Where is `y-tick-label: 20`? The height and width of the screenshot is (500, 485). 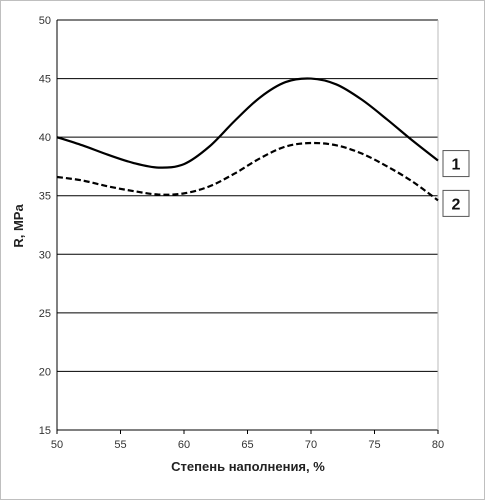
y-tick-label: 20 is located at coordinates (45, 372).